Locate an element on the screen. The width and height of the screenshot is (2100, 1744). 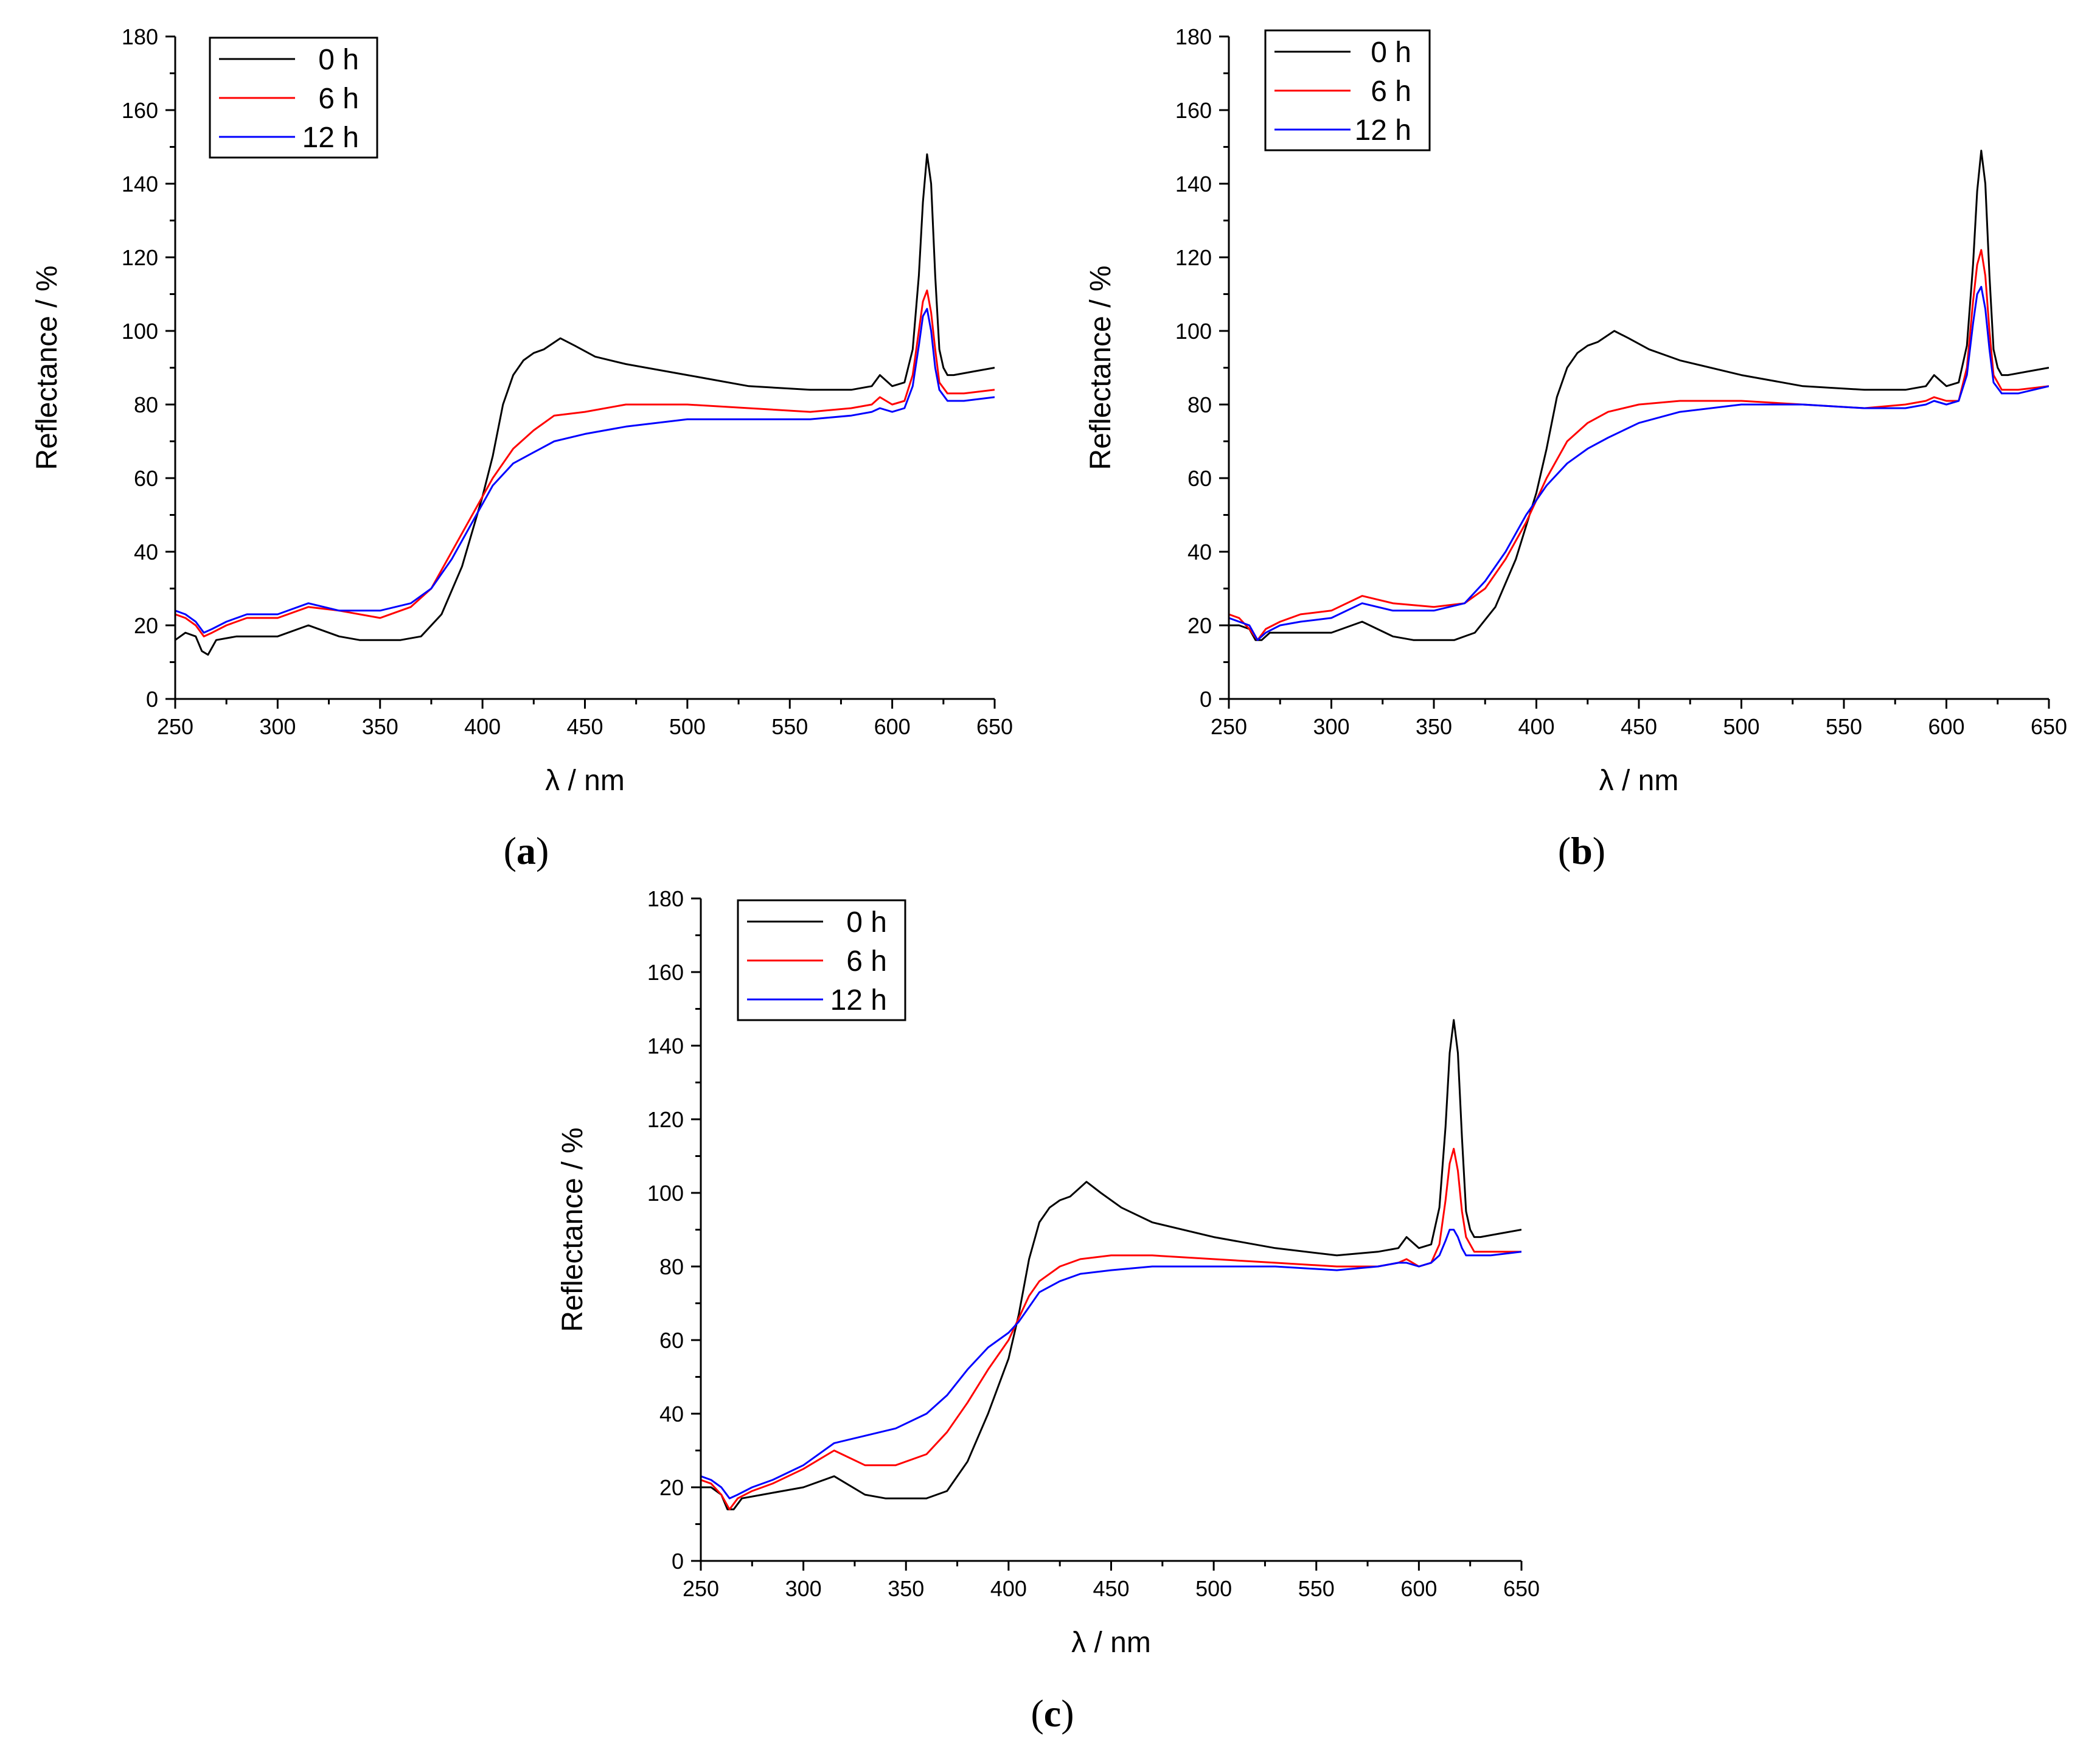
panel-label-letter: a is located at coordinates (526, 850).